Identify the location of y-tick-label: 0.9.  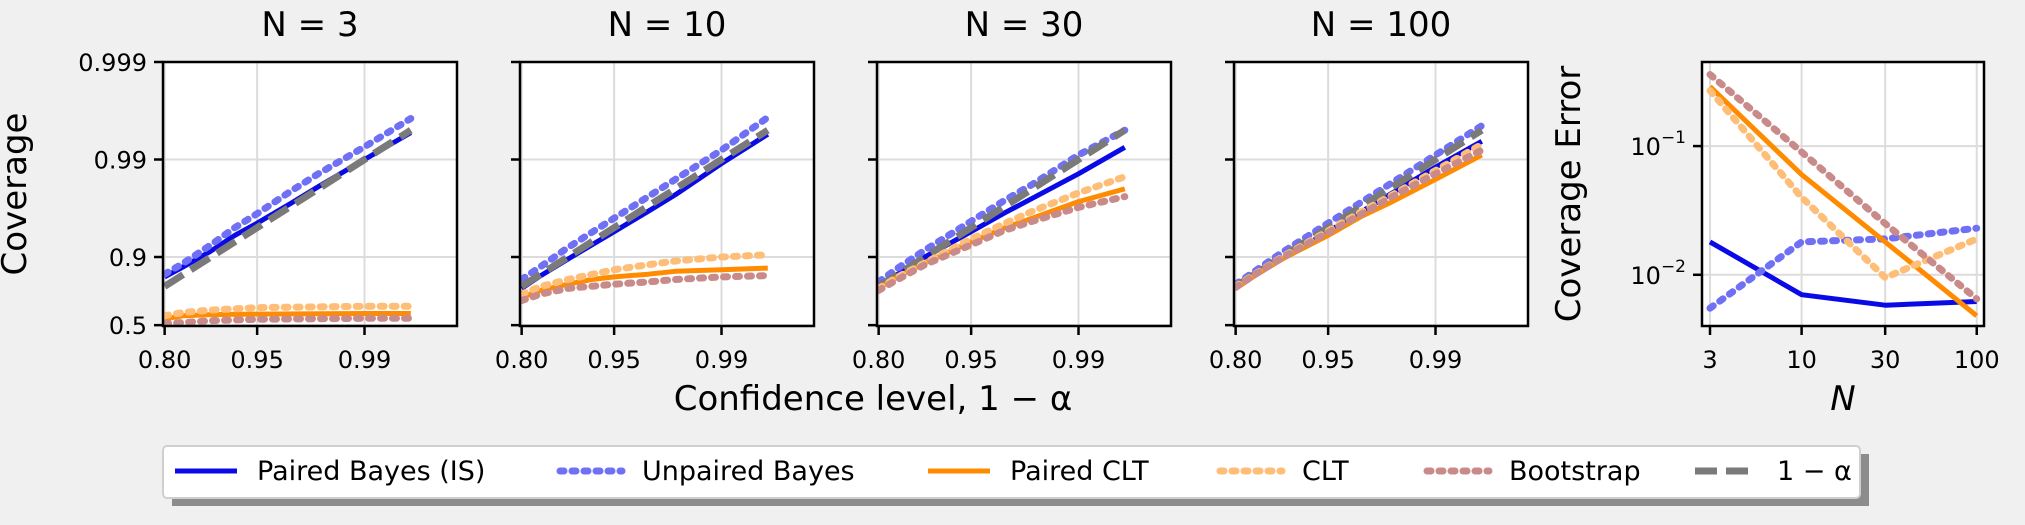
(128, 258).